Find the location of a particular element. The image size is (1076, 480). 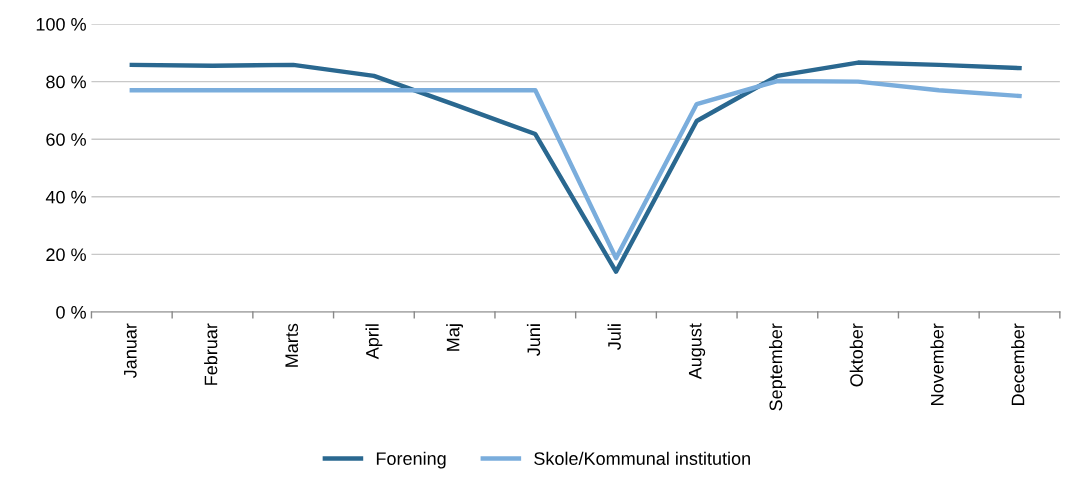

x-tick-label: September is located at coordinates (777, 367).